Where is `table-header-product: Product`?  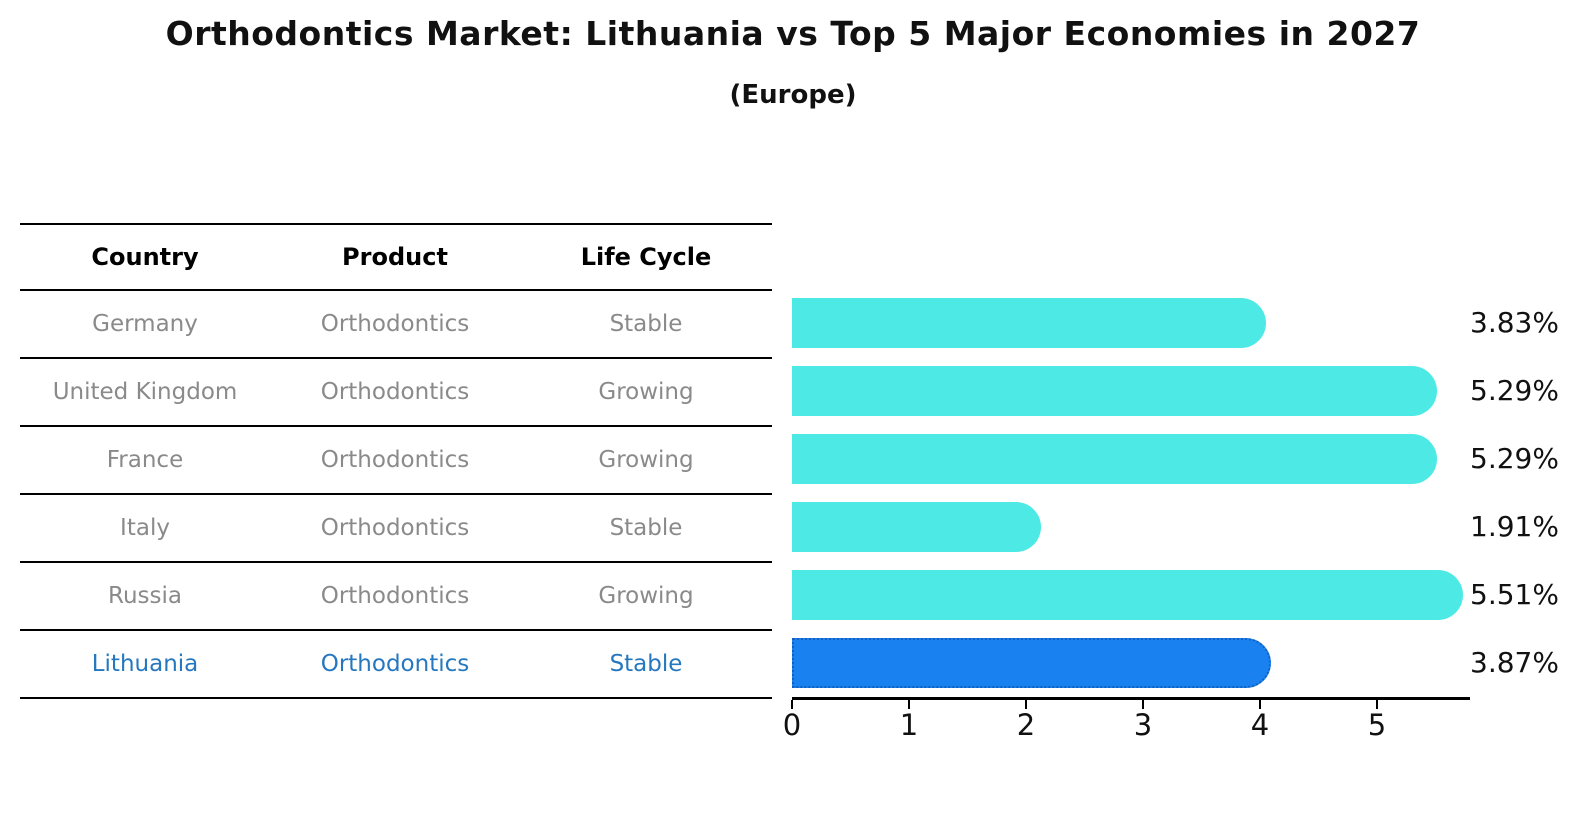
table-header-product: Product is located at coordinates (395, 257).